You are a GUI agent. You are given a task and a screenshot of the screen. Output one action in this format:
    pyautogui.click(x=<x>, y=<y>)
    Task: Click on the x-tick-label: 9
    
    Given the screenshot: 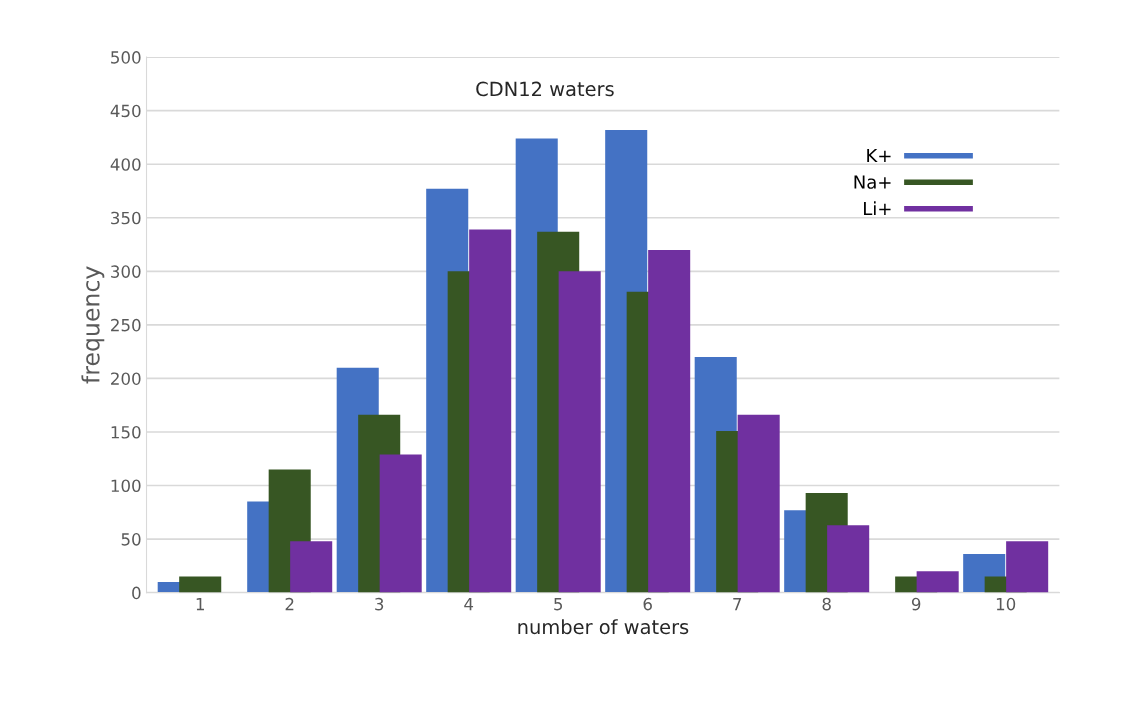 What is the action you would take?
    pyautogui.click(x=916, y=604)
    